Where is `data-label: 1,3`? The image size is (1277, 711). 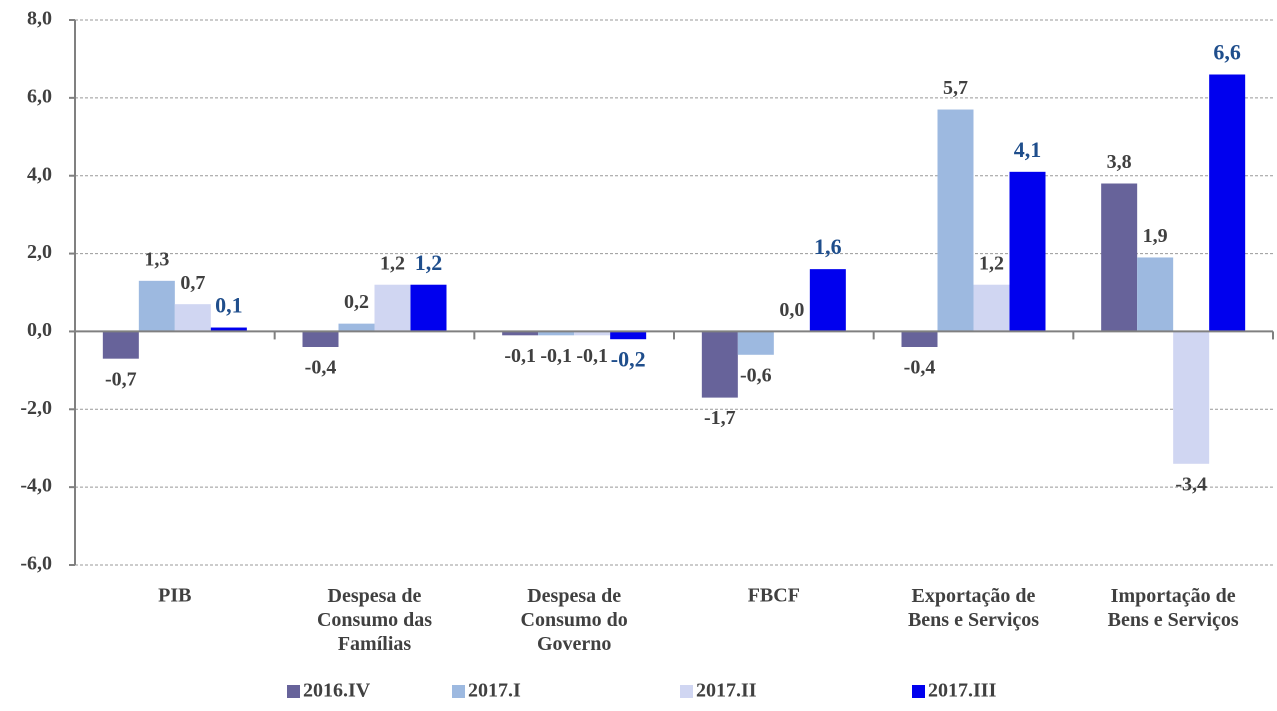
data-label: 1,3 is located at coordinates (156, 259).